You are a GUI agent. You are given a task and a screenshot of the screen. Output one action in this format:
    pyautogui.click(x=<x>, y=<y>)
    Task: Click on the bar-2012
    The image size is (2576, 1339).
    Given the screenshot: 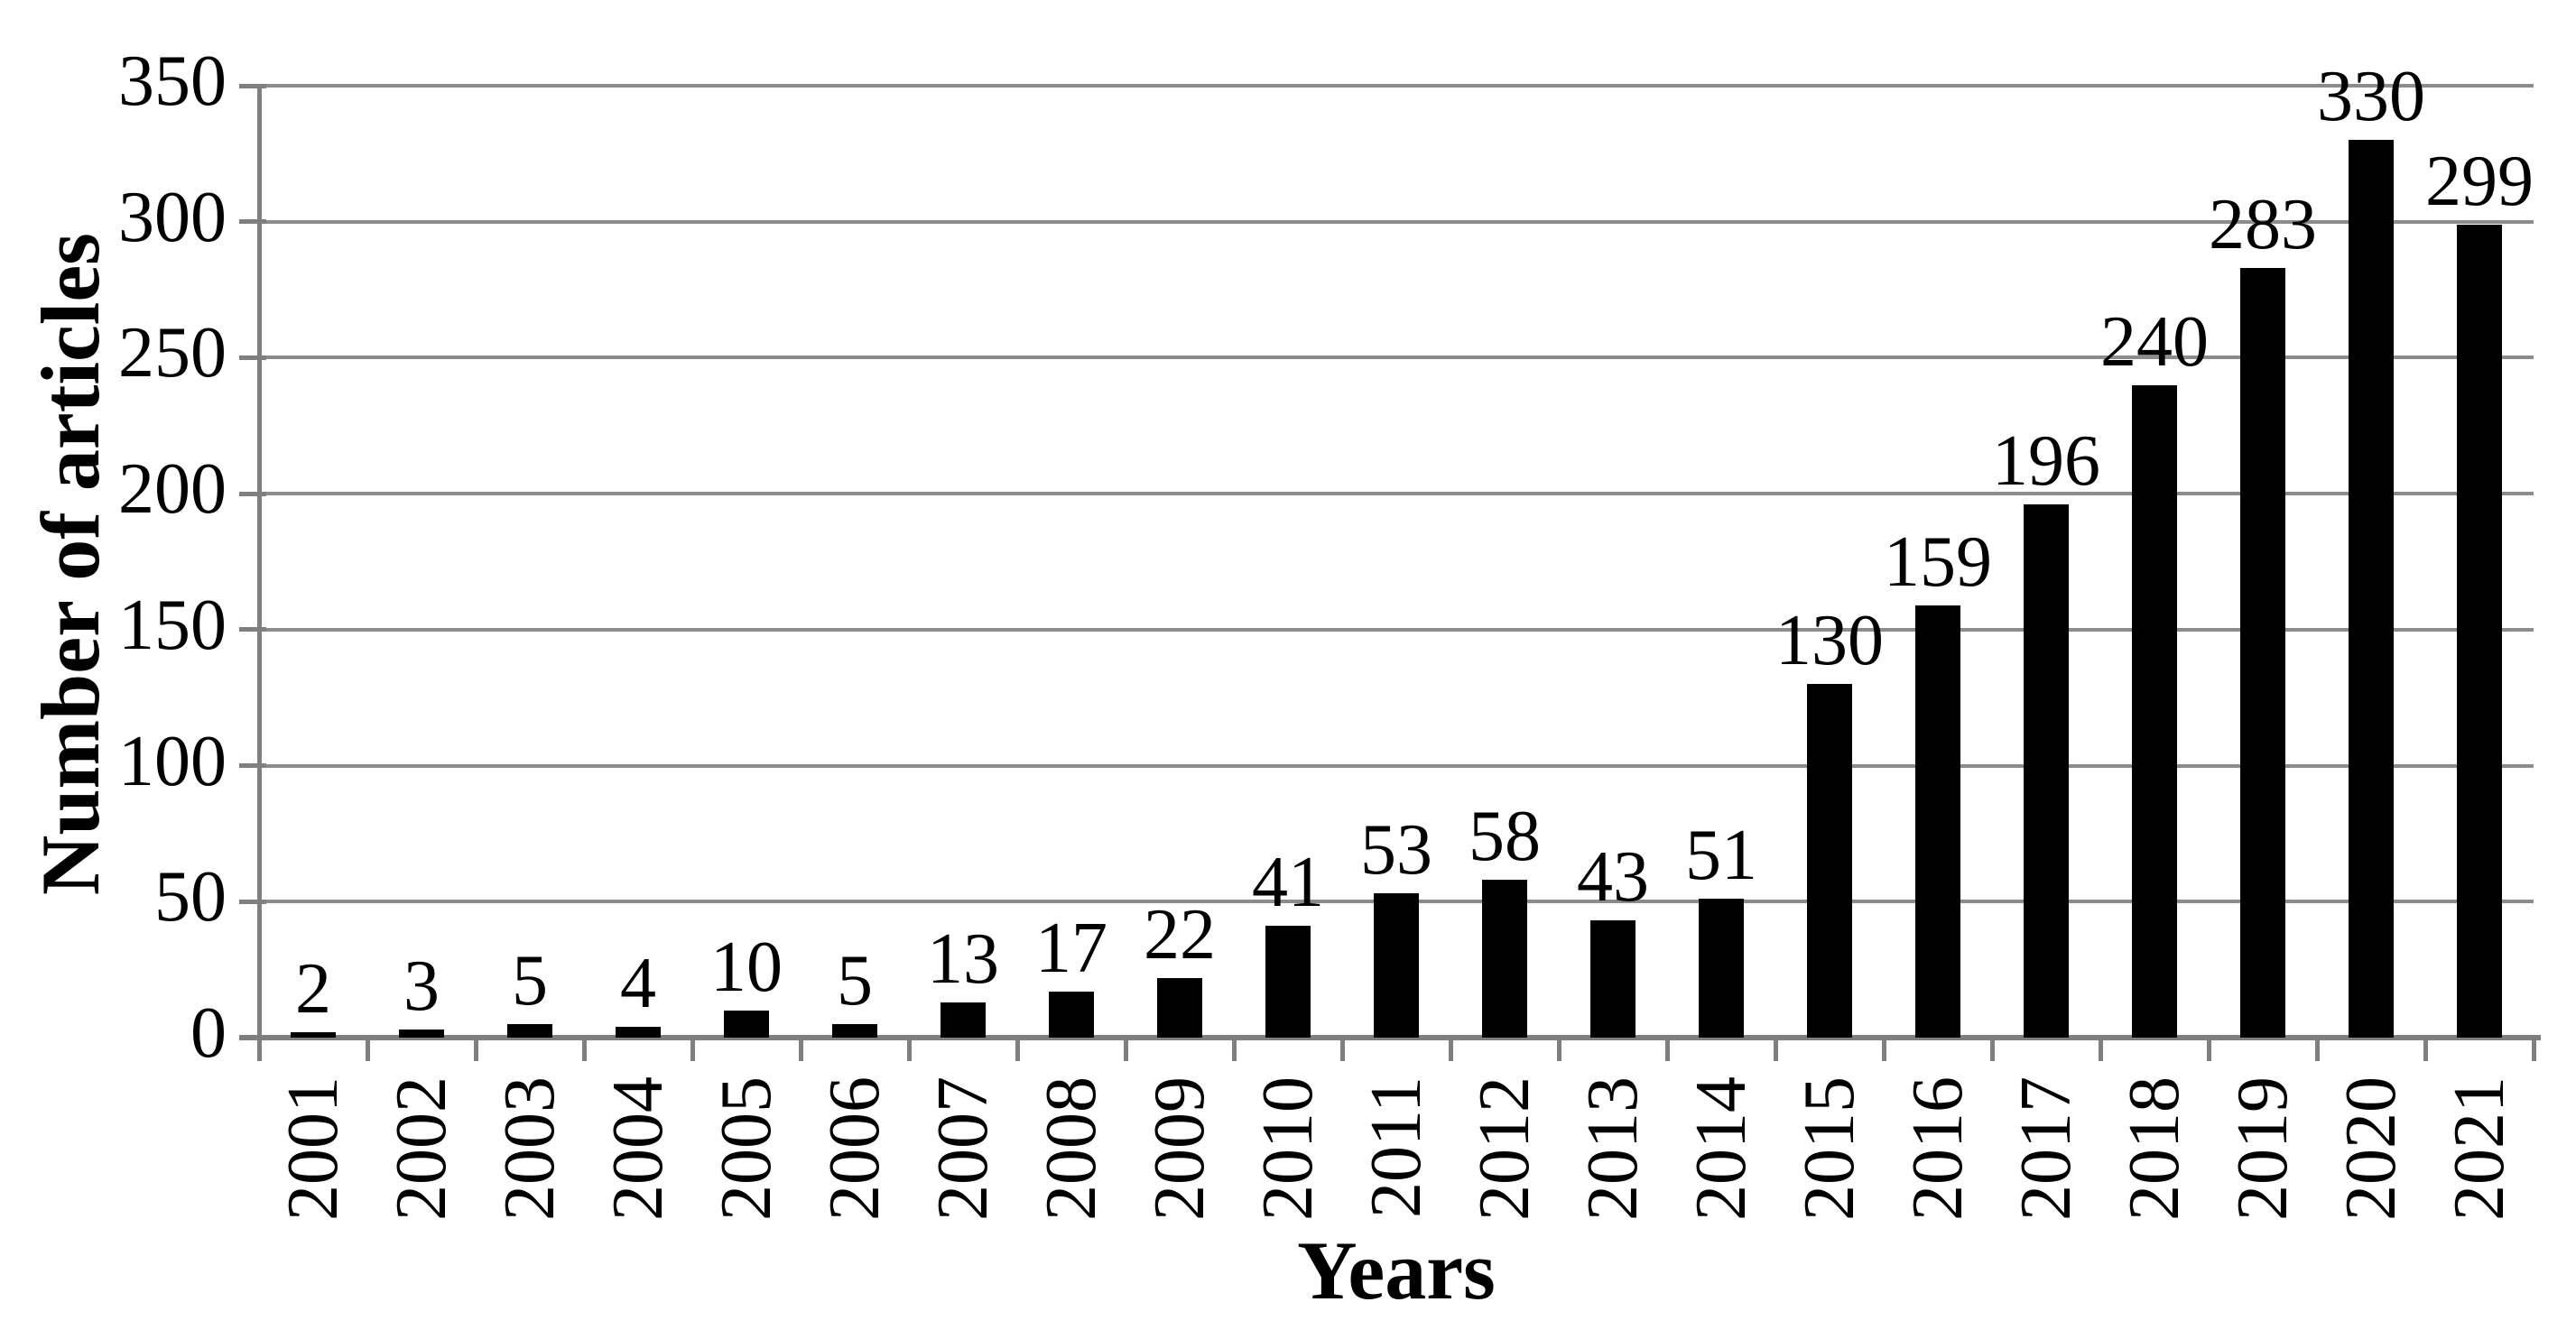 What is the action you would take?
    pyautogui.click(x=1504, y=959)
    